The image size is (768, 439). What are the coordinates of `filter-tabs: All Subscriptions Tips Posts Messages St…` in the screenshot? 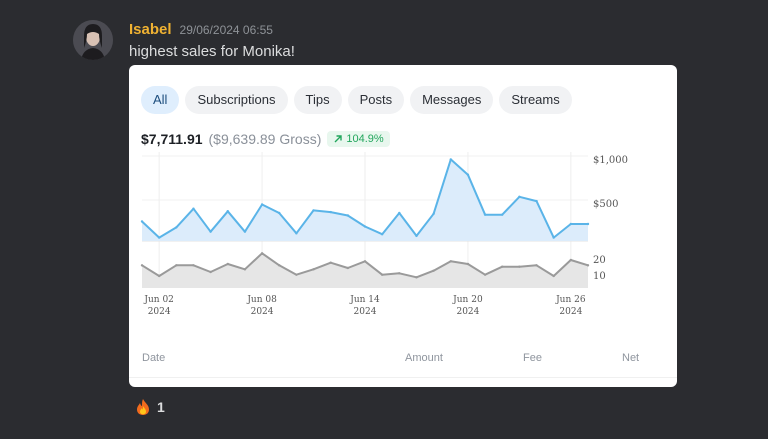 It's located at (356, 100).